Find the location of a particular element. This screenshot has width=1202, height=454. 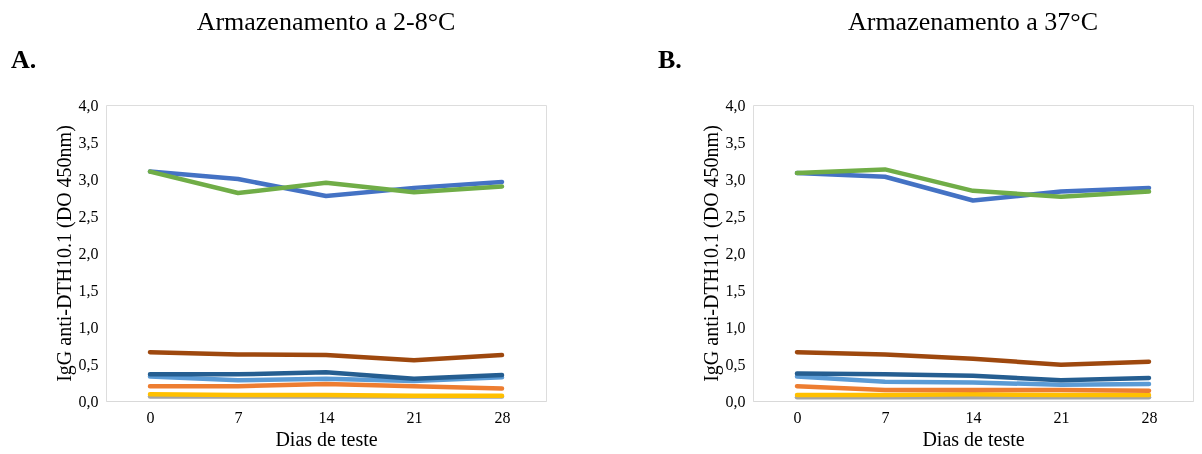

text: A. is located at coordinates (24, 59).